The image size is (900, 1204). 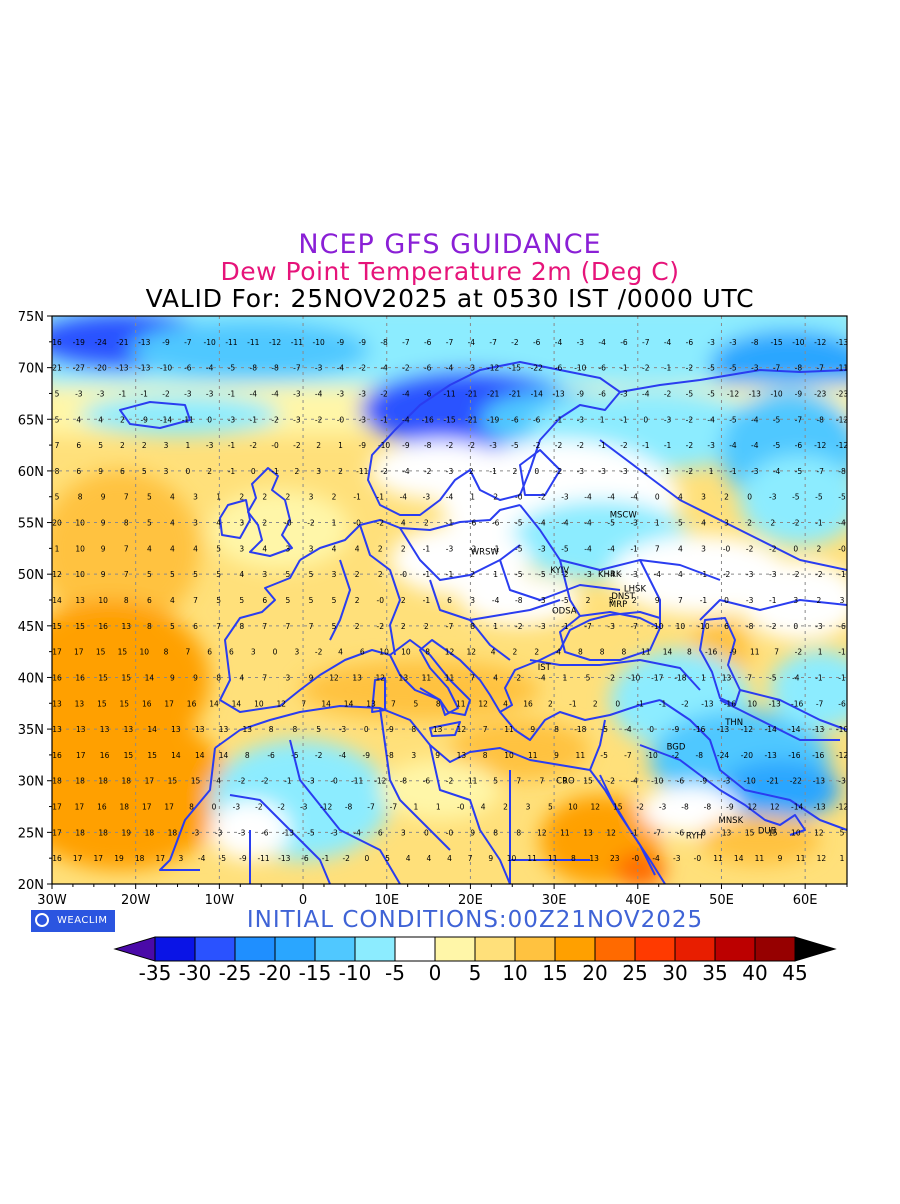 What do you see at coordinates (519, 574) in the screenshot?
I see `grid-value: -5` at bounding box center [519, 574].